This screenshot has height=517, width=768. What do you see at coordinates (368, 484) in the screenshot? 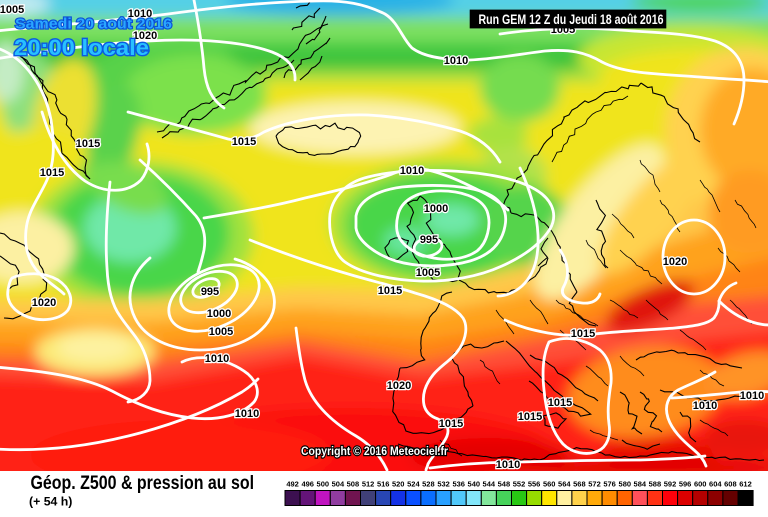
I see `svg-text: 512` at bounding box center [368, 484].